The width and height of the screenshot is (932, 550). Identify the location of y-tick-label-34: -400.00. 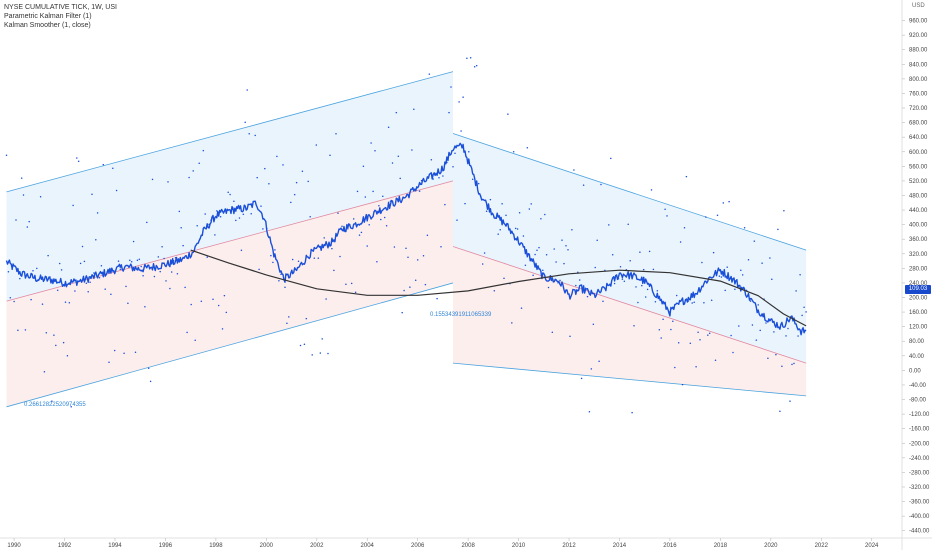
(919, 517).